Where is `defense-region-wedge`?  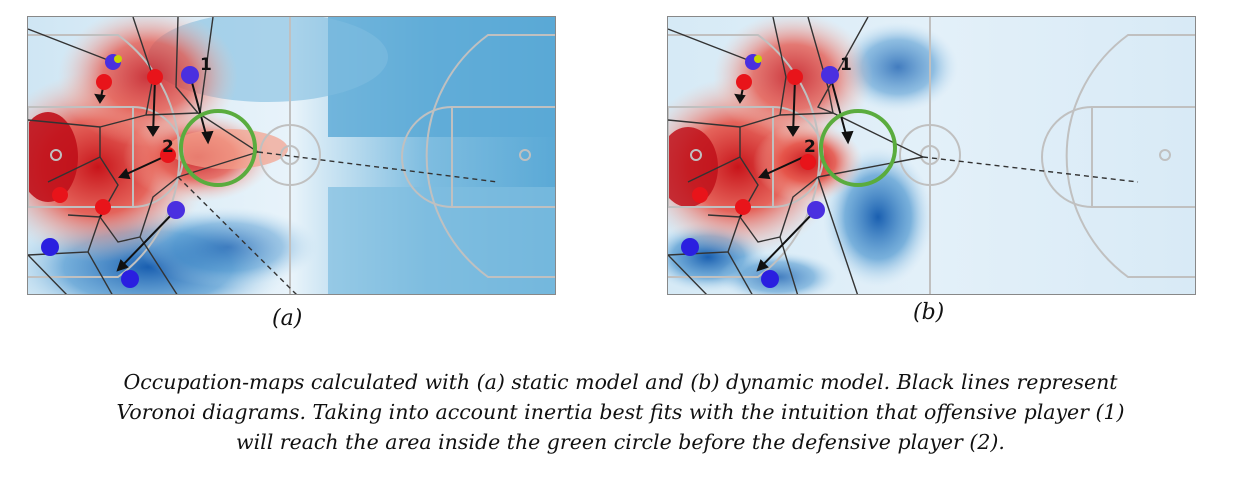
defense-region-wedge is located at coordinates (228, 149).